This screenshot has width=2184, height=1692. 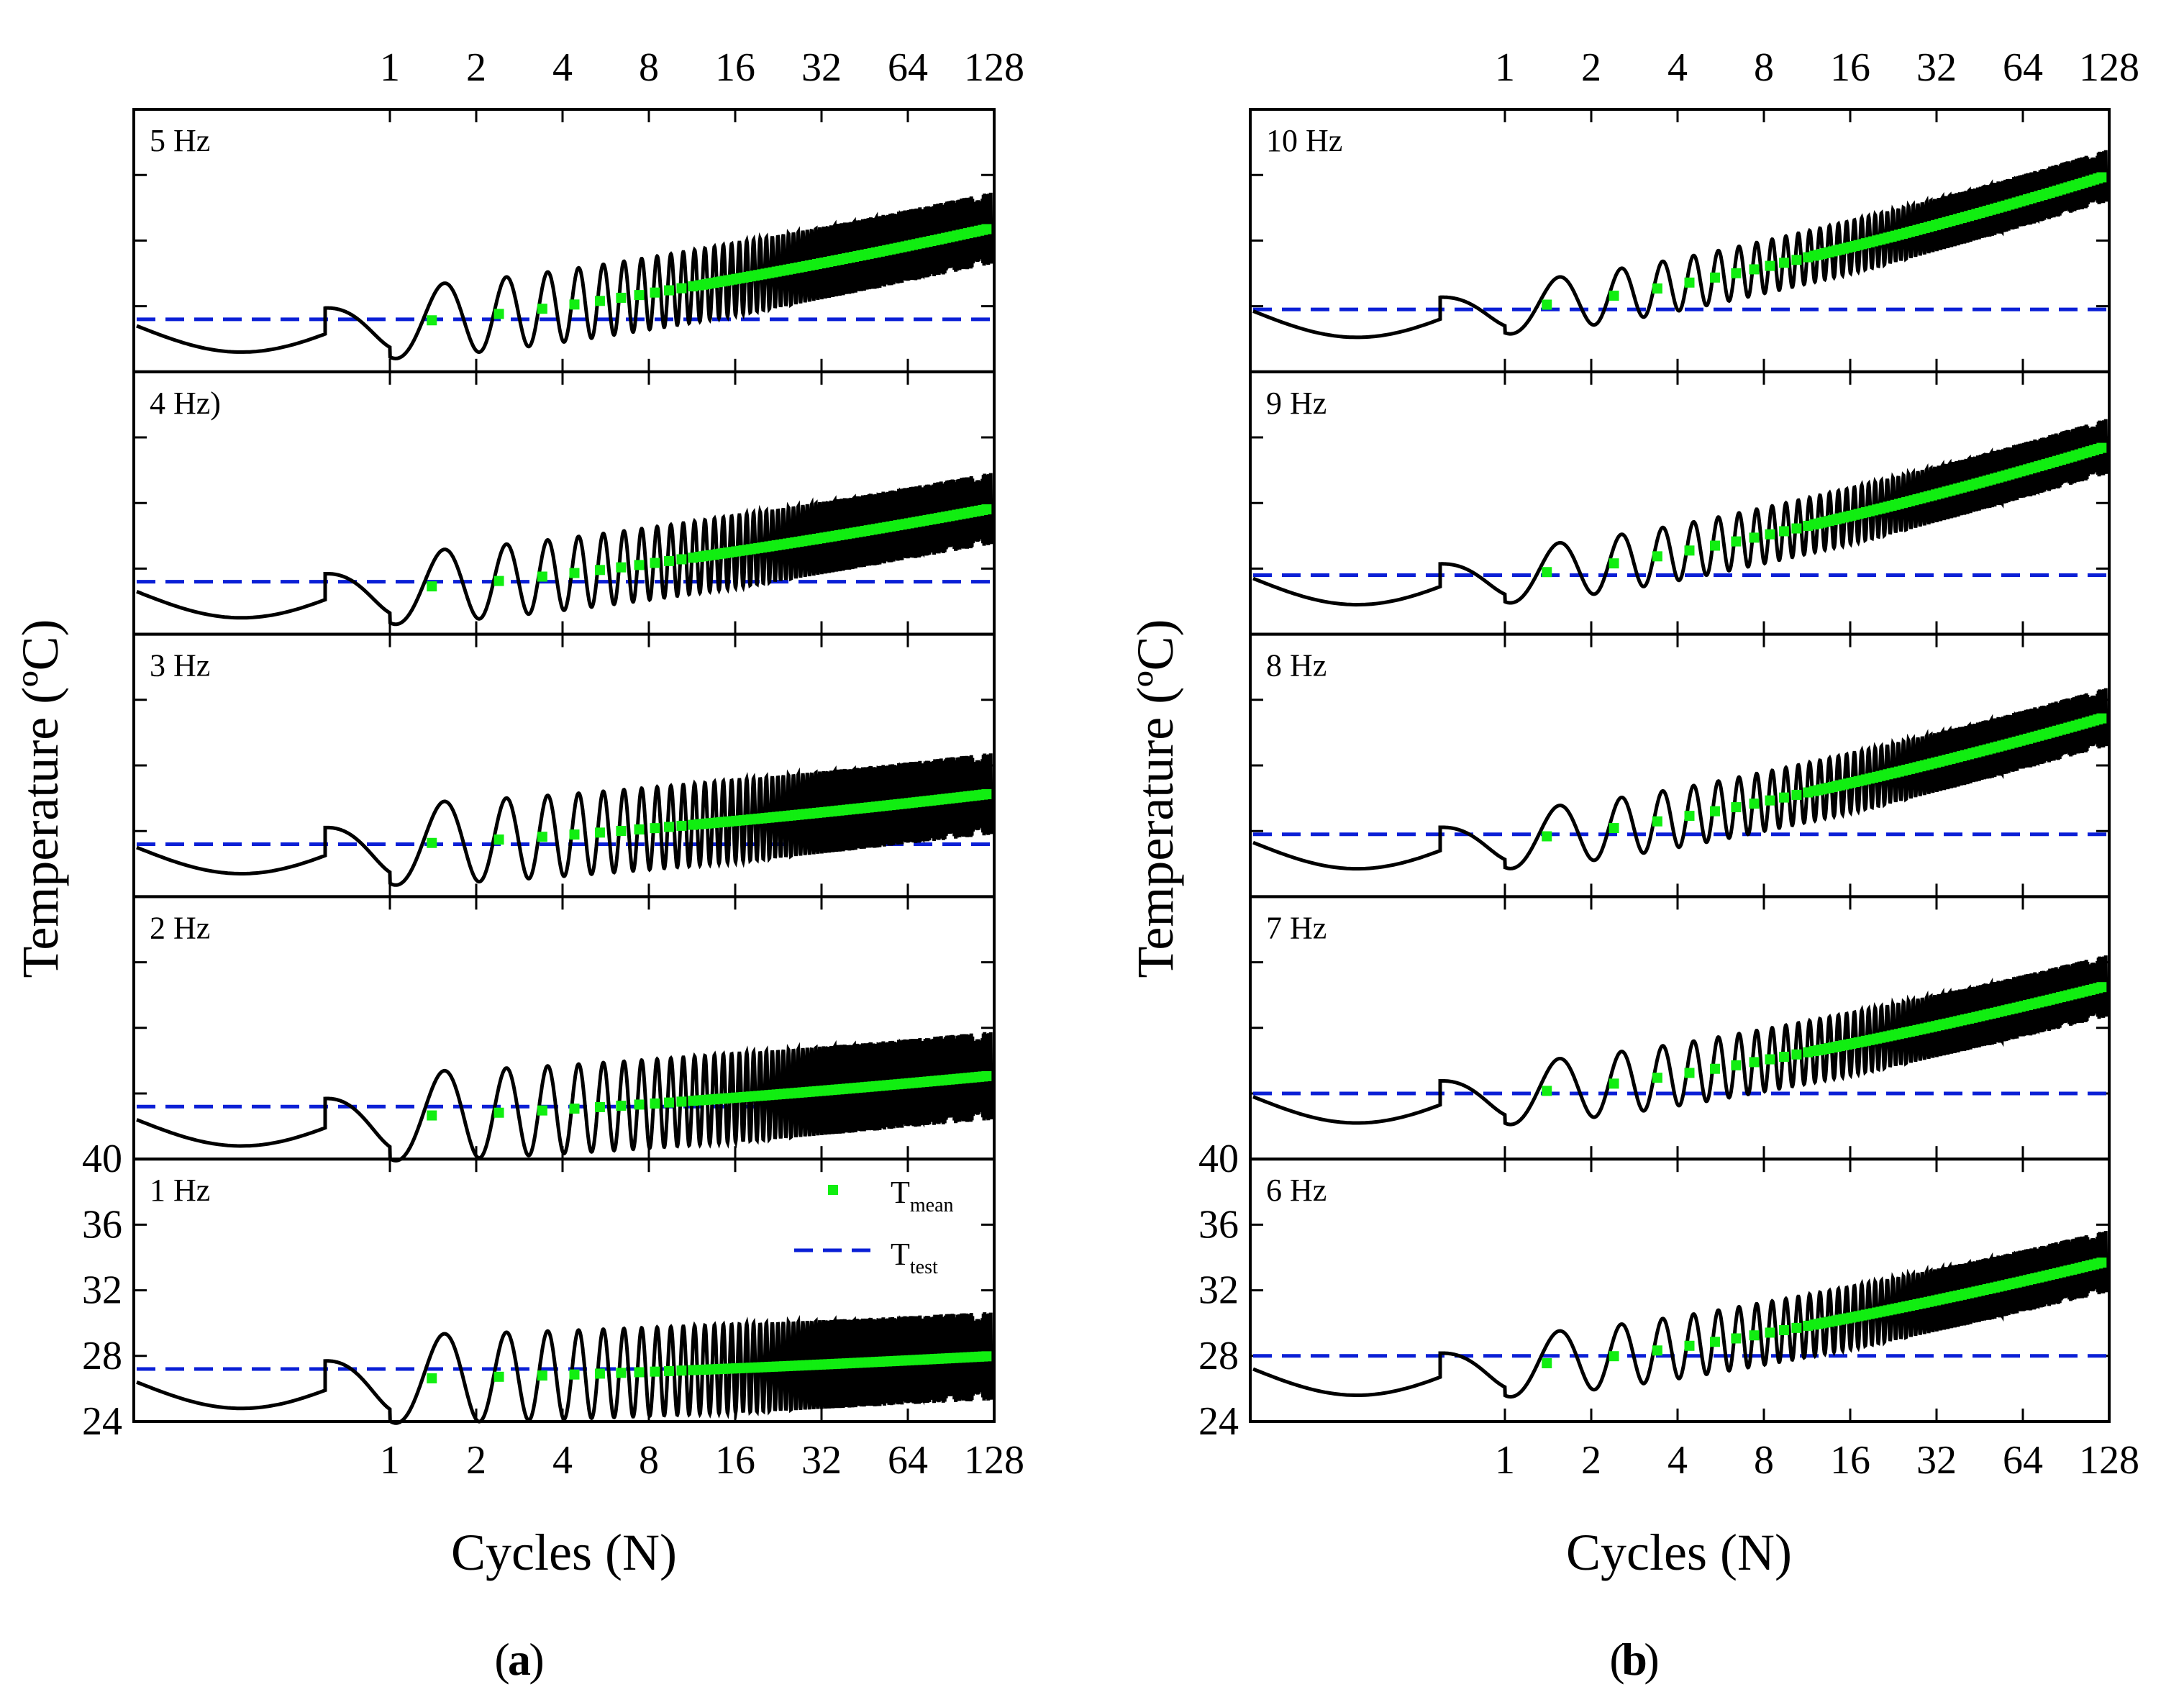 I want to click on subplot-1hz: 1 Hz, so click(x=564, y=1291).